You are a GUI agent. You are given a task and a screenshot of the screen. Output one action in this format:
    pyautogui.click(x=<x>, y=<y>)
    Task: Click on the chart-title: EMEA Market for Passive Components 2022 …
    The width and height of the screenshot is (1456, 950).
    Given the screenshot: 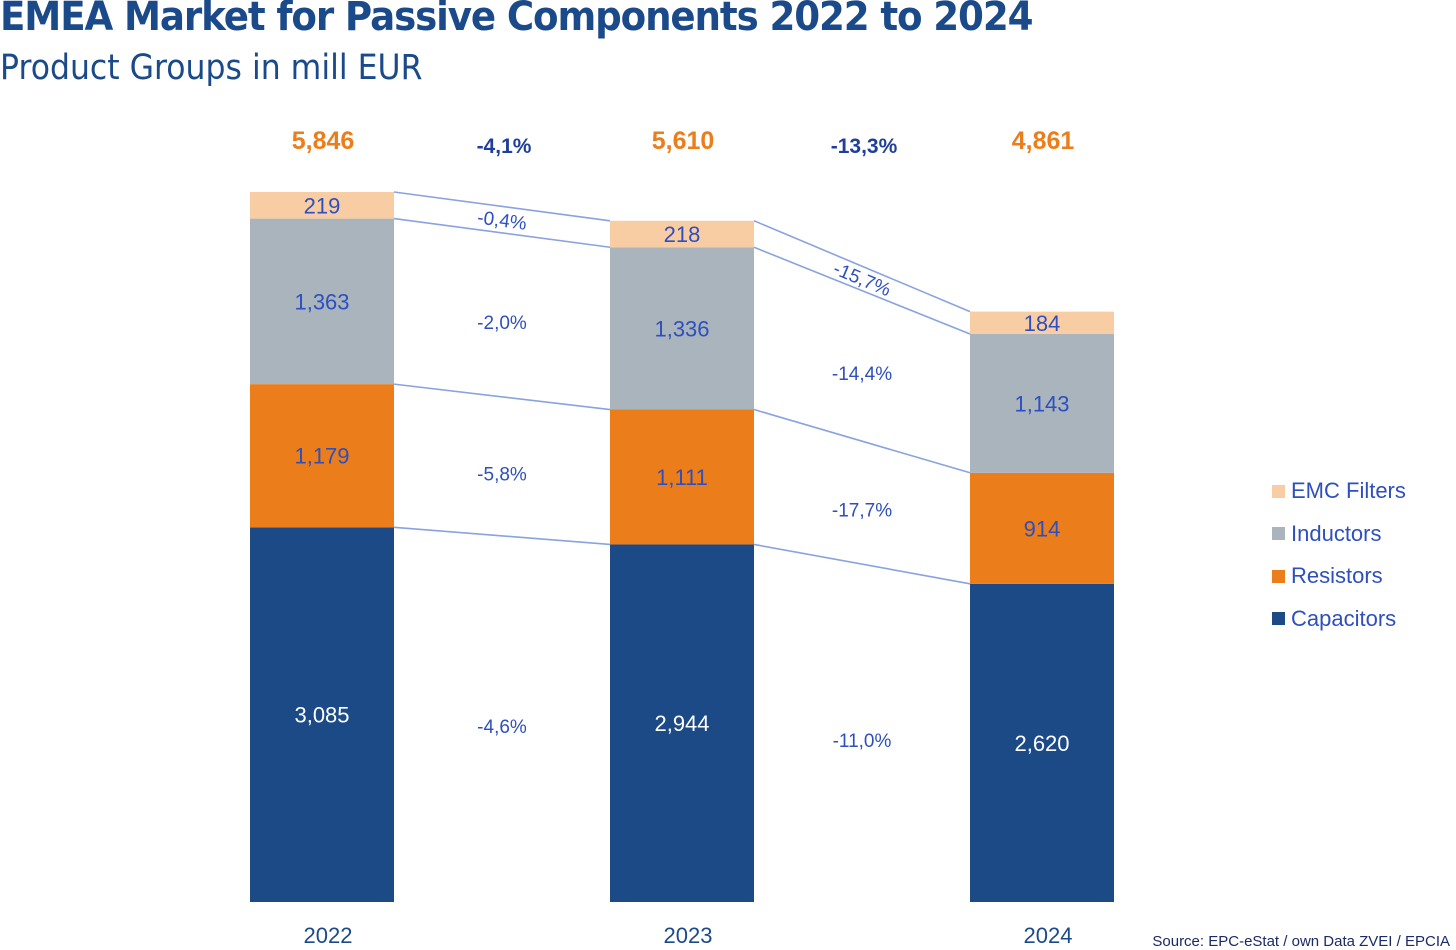 What is the action you would take?
    pyautogui.click(x=516, y=20)
    